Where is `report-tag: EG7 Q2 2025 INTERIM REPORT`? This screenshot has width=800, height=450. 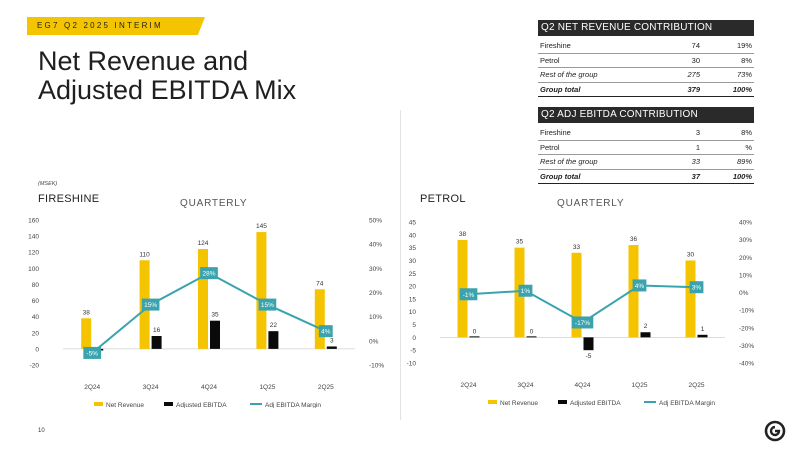 report-tag: EG7 Q2 2025 INTERIM REPORT is located at coordinates (116, 26).